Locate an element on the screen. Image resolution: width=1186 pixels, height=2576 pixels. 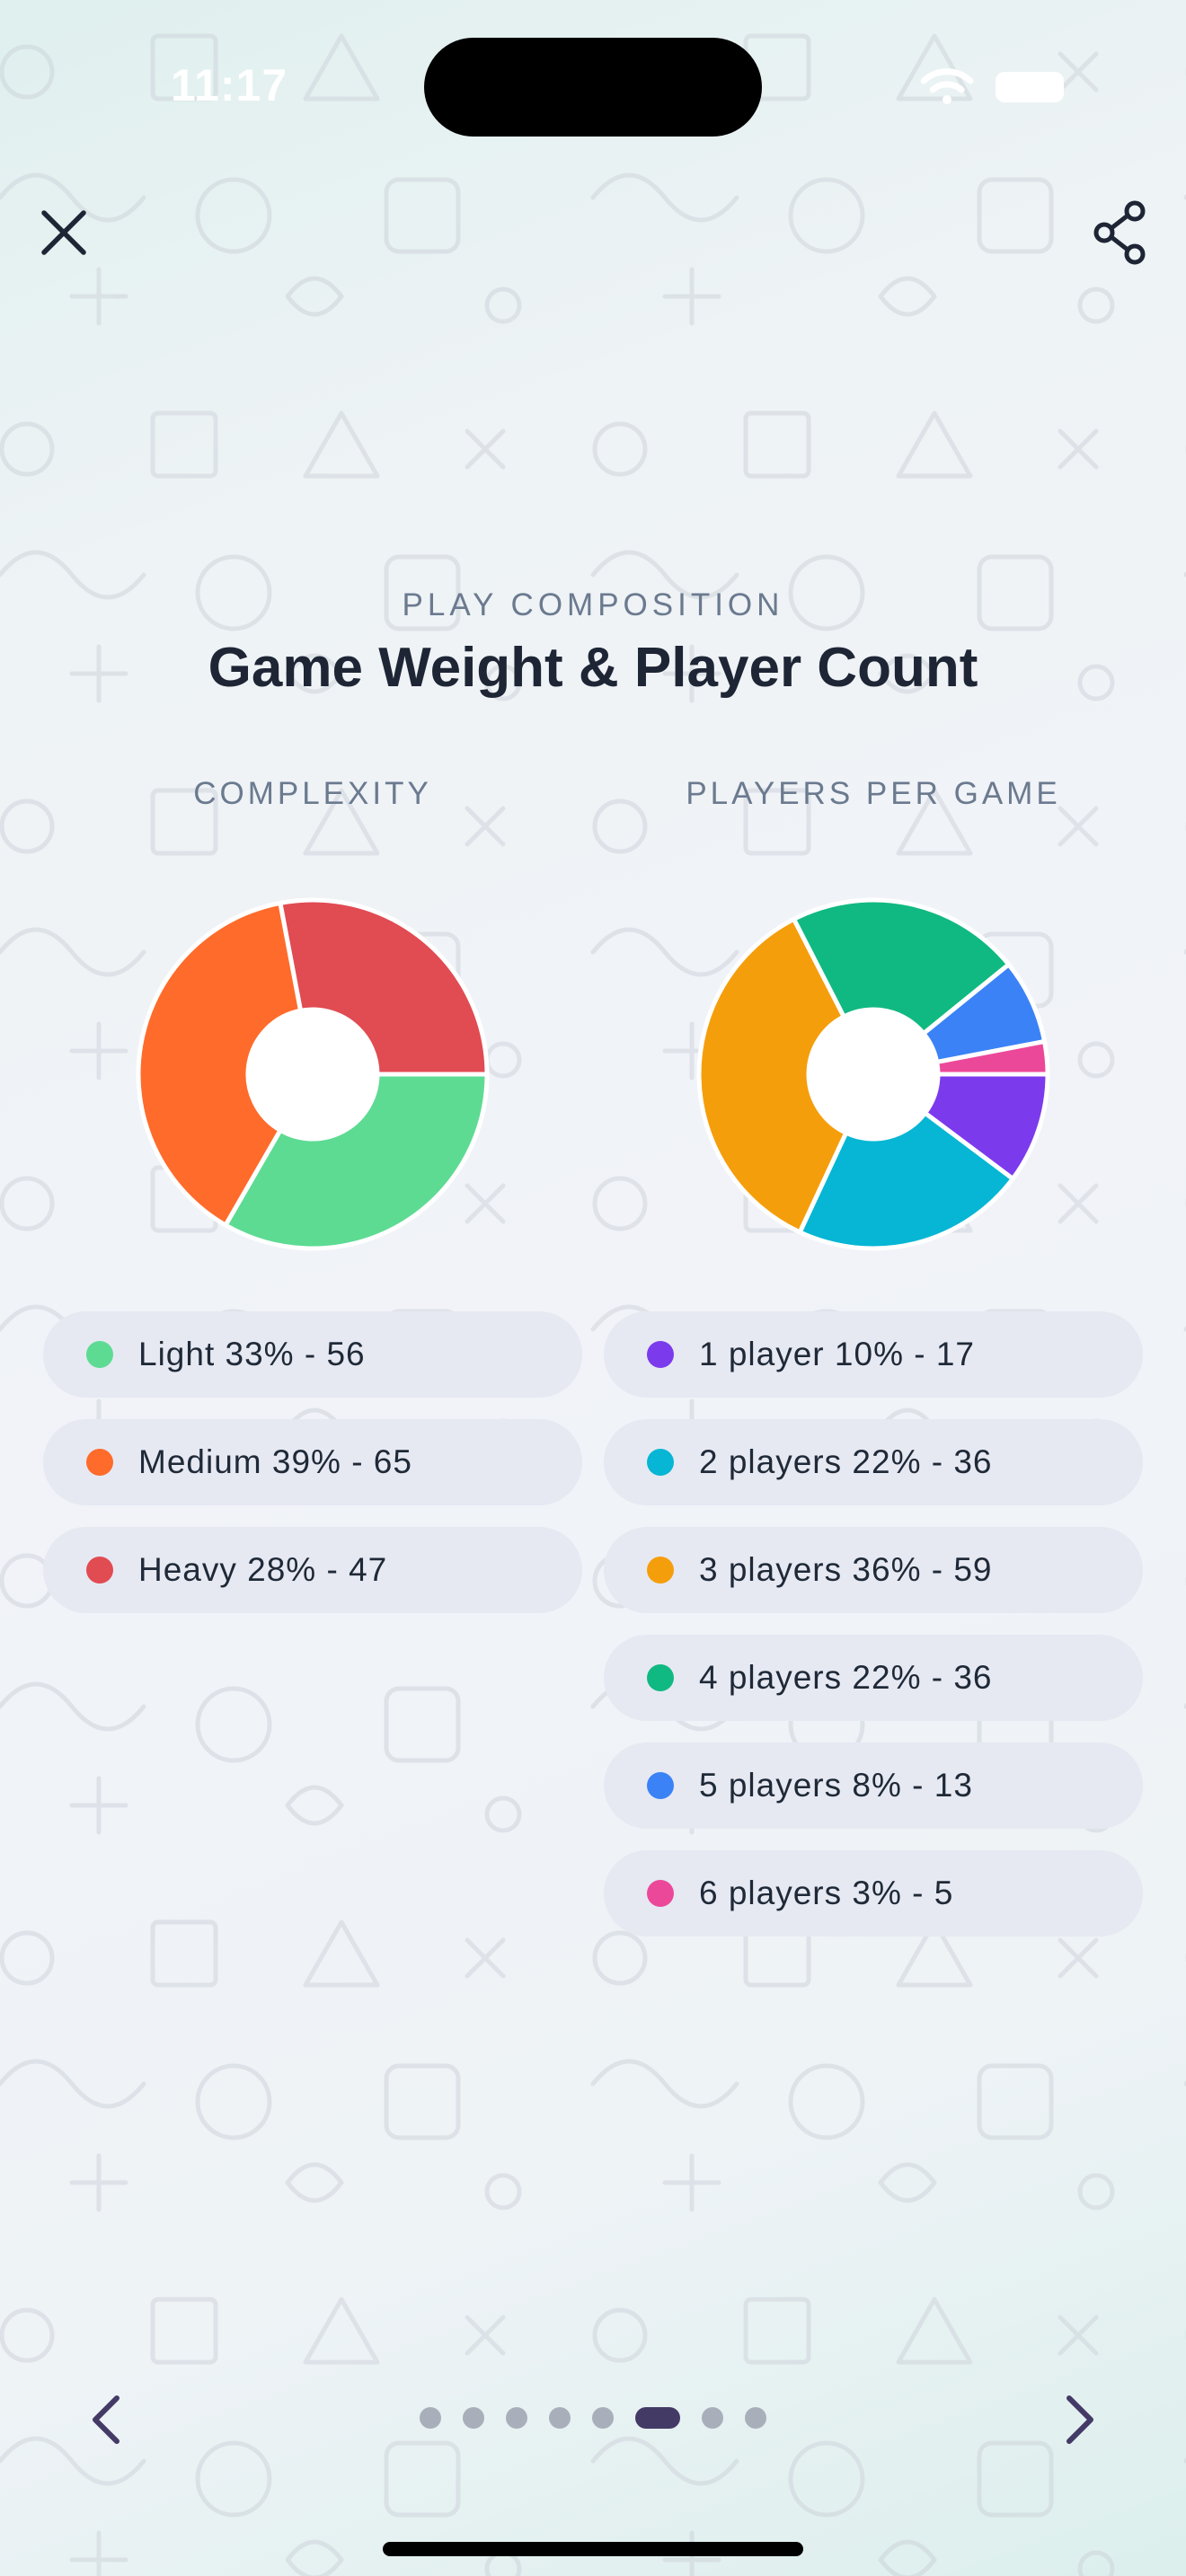
legend-item-1-player: 1 player 10% - 17 is located at coordinates (873, 1354).